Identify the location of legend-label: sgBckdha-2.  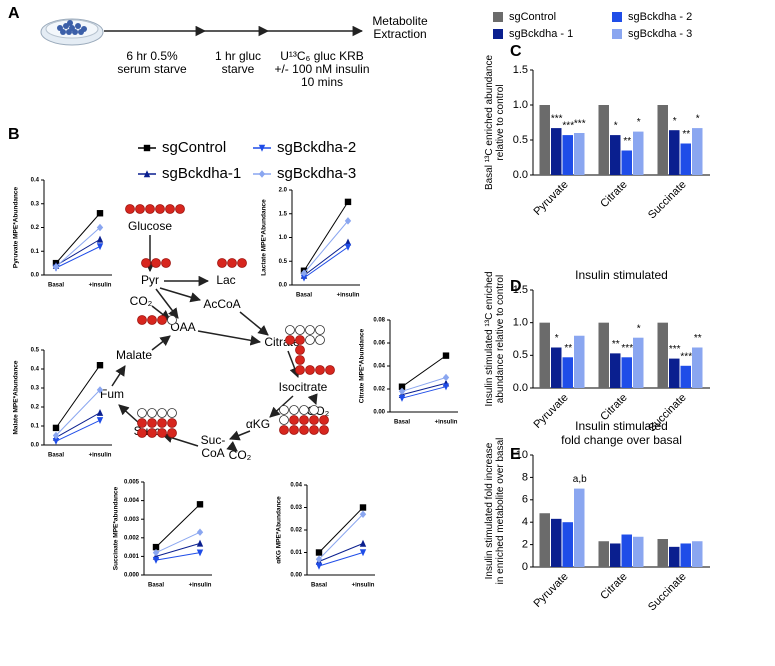
(316, 147).